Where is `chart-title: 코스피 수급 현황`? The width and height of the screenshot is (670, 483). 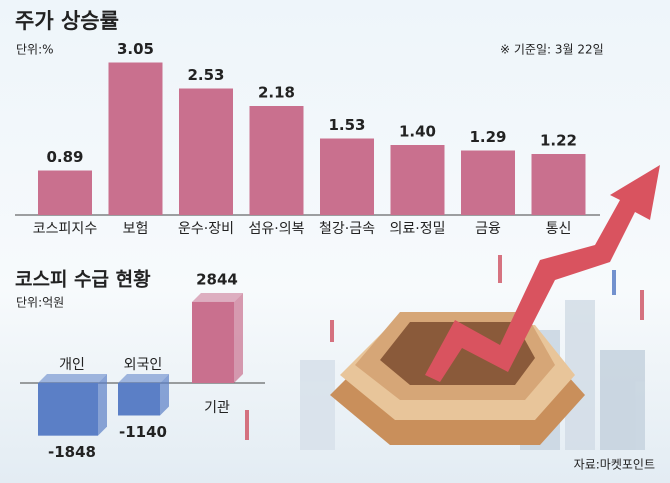
chart-title: 코스피 수급 현황 is located at coordinates (83, 279).